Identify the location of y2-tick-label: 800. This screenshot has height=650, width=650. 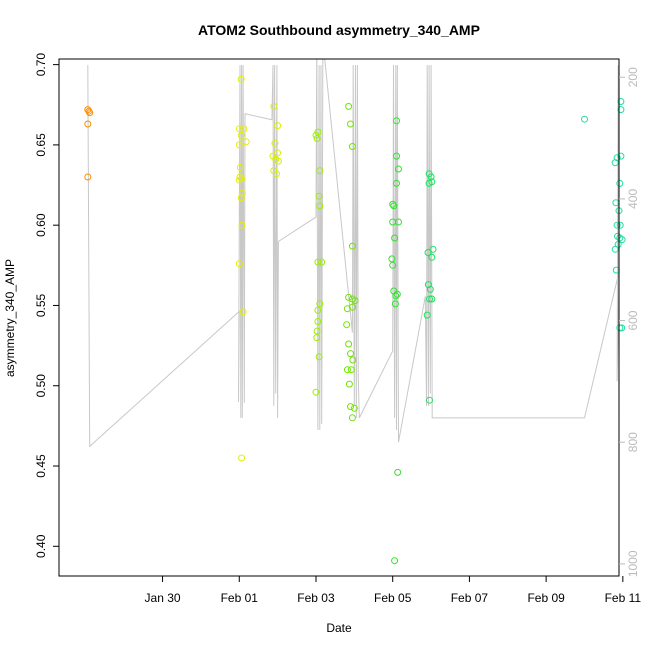
(633, 442).